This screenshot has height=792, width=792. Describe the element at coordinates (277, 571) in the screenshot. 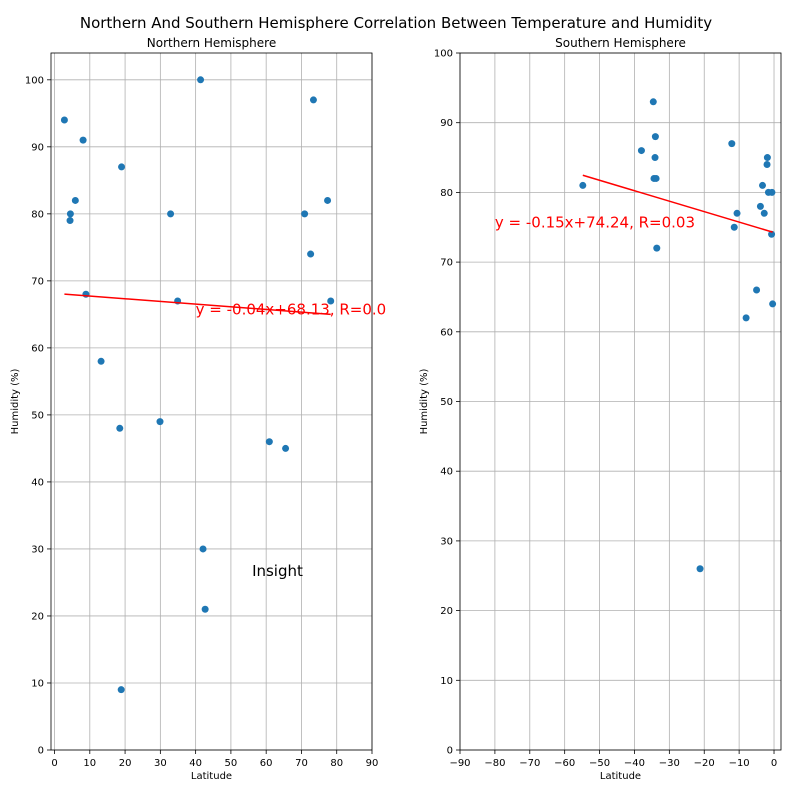

I see `annotation-text: Insight` at that location.